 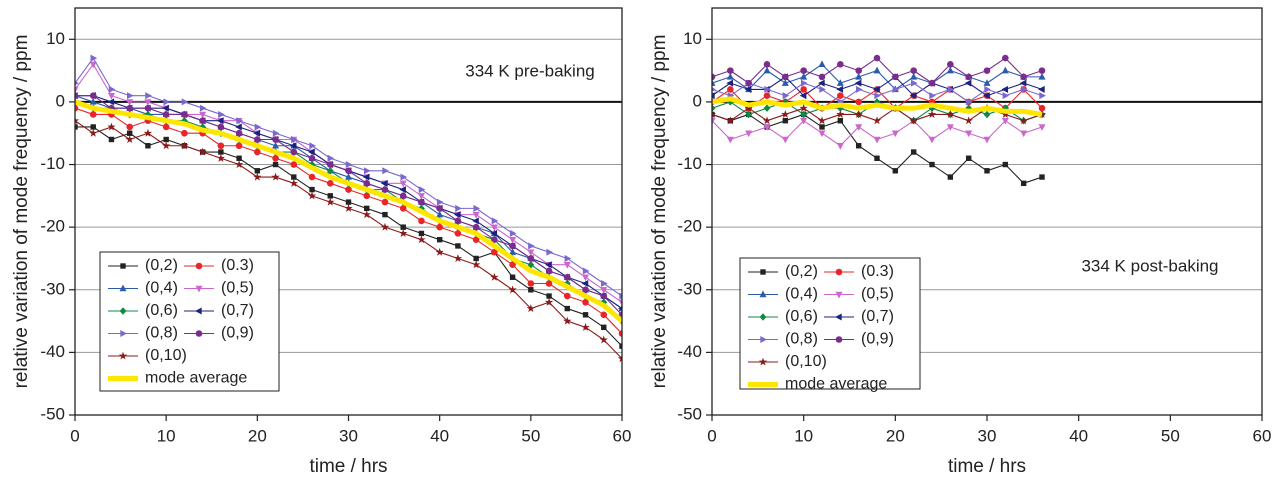 I want to click on legend-label: (0.3), so click(x=877, y=271).